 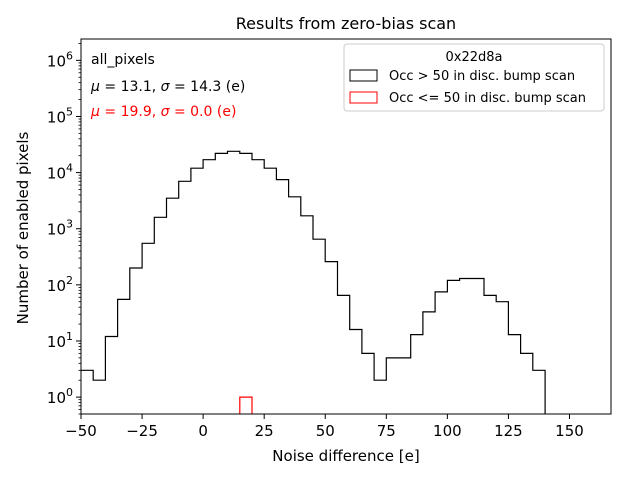 I want to click on annotation-stats-red: μ = 19.9, σ = 0.0 (e), so click(x=163, y=112).